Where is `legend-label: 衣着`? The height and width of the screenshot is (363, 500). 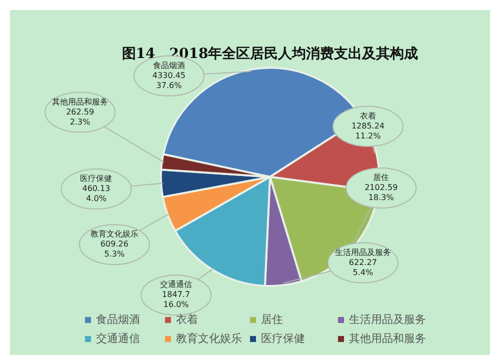
legend-label: 衣着 is located at coordinates (187, 319).